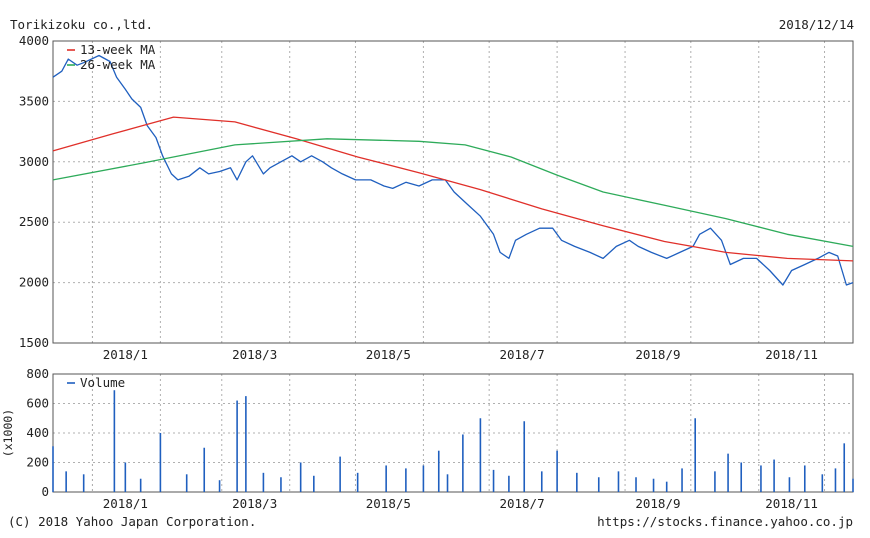 This screenshot has height=538, width=870. Describe the element at coordinates (34, 161) in the screenshot. I see `y-tick-label: 3000` at that location.